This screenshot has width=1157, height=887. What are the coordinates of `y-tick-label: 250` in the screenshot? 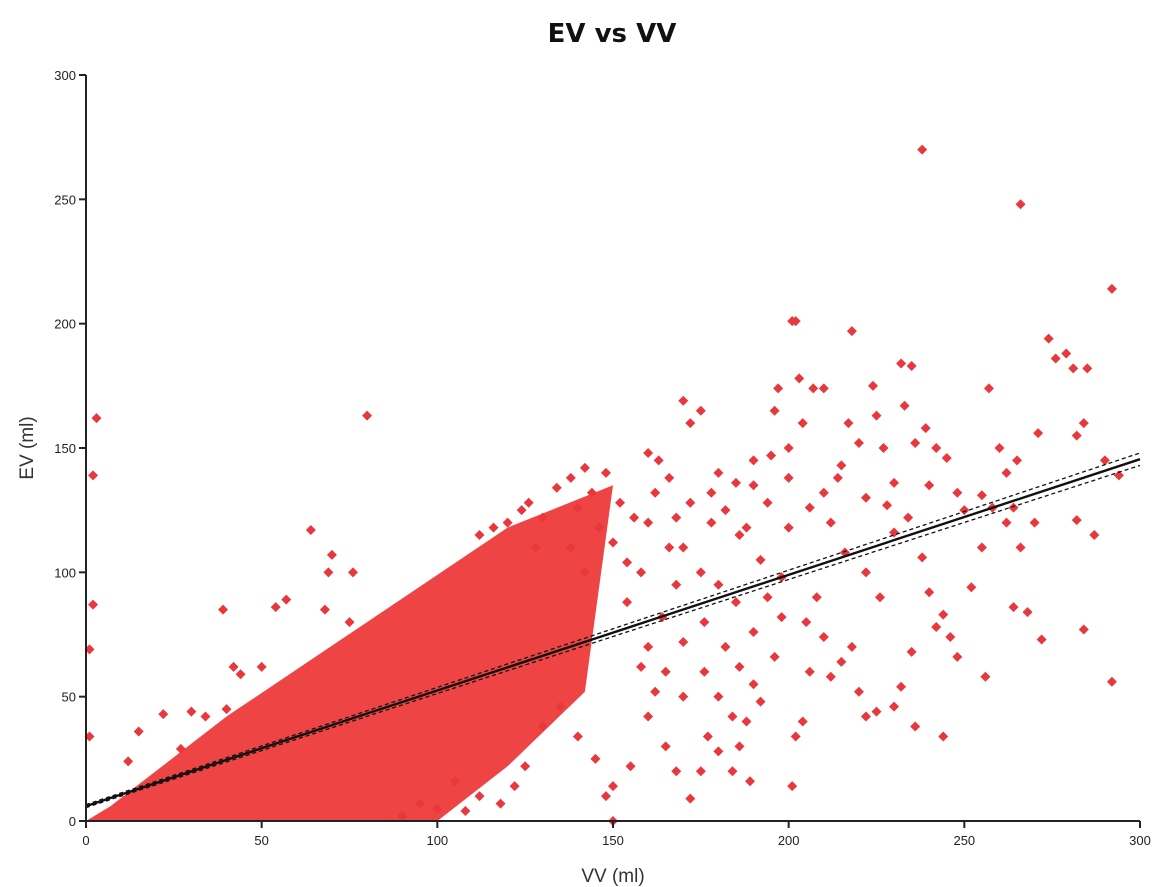 It's located at (65, 199).